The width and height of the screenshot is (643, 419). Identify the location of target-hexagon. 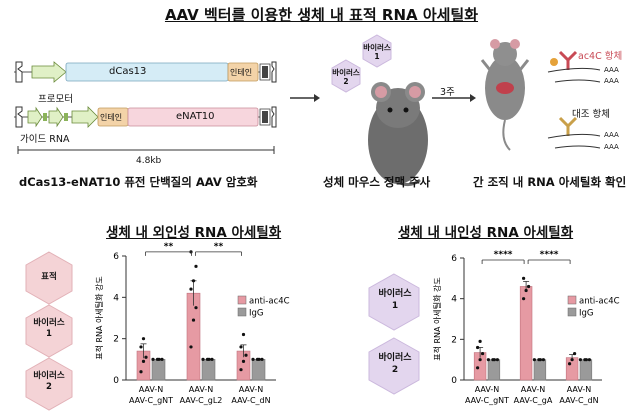
(49, 278).